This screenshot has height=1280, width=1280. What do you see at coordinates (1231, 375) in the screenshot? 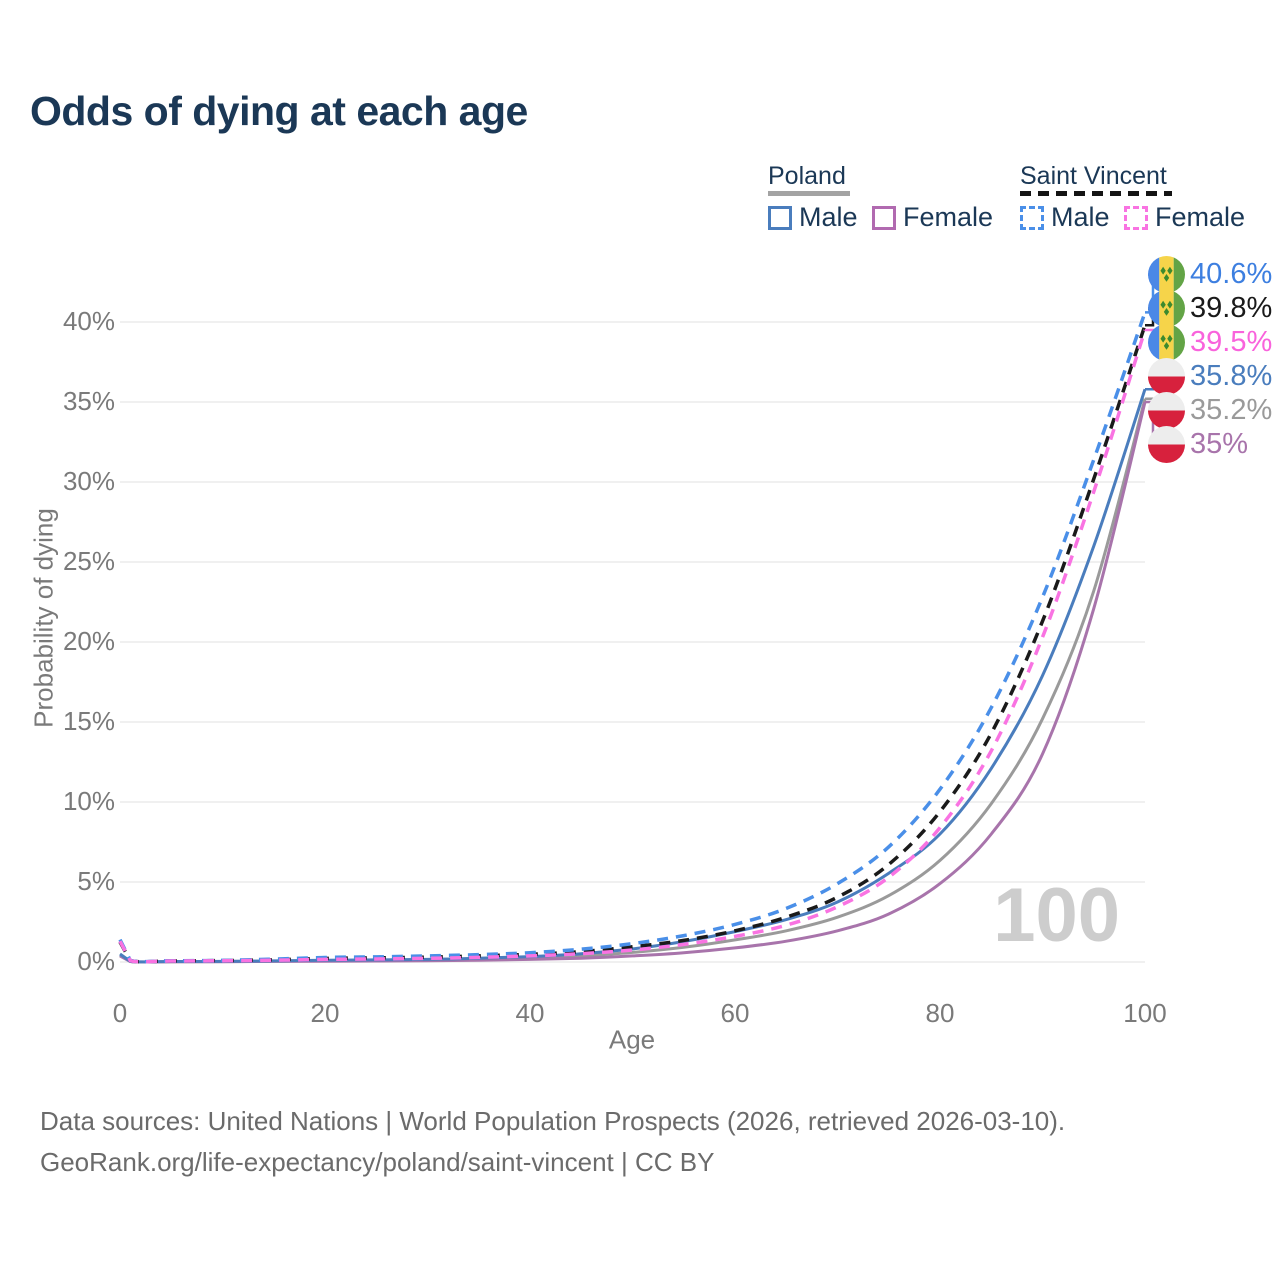
I see `end-value-label: 35.8%` at bounding box center [1231, 375].